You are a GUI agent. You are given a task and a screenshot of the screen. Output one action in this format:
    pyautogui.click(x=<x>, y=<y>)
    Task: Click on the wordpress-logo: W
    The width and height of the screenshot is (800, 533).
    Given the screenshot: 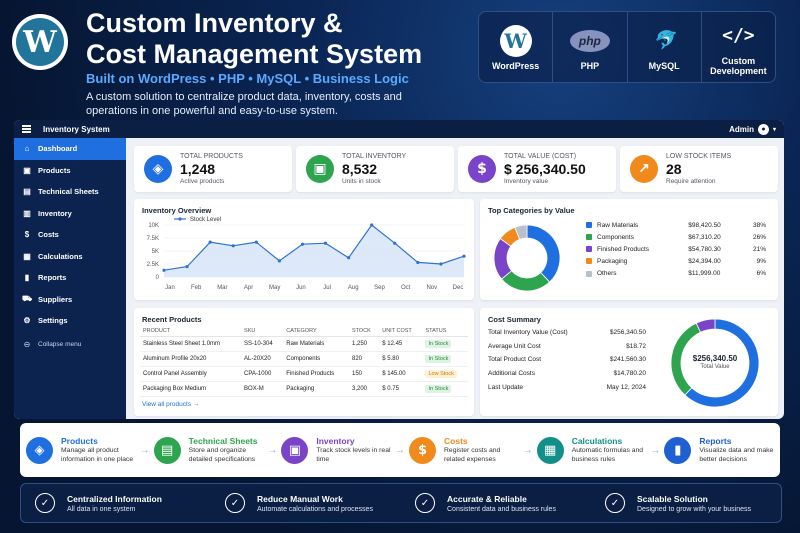 What is the action you would take?
    pyautogui.click(x=40, y=42)
    